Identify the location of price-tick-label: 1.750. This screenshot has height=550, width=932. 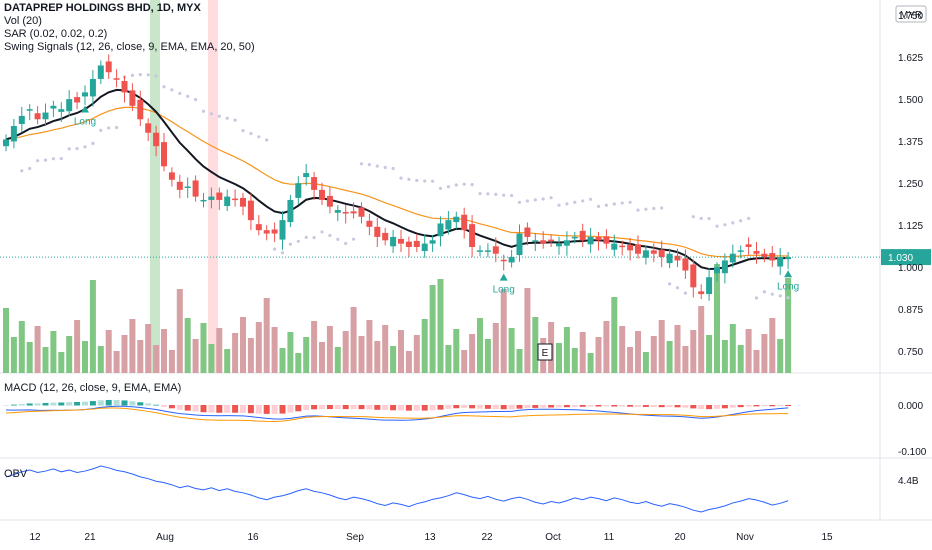
(910, 16).